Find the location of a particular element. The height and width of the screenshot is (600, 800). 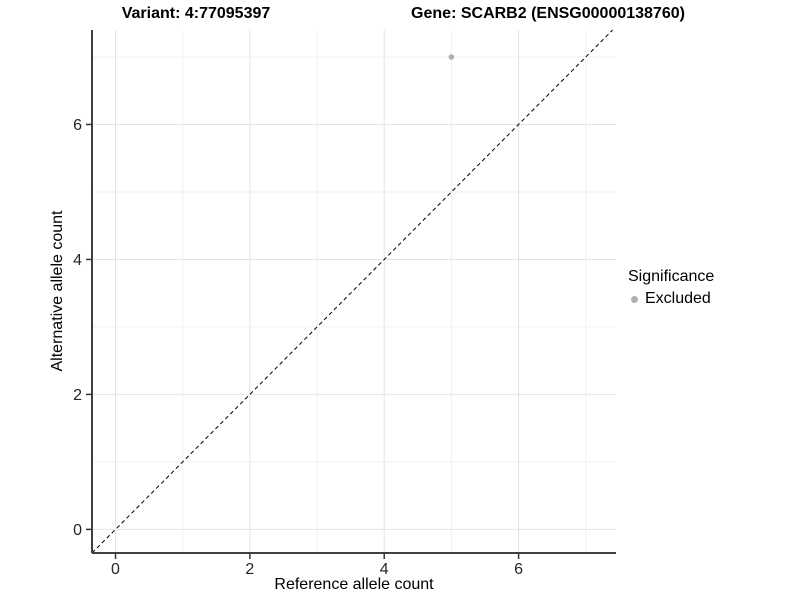

y-tick-label: 2 is located at coordinates (77, 395).